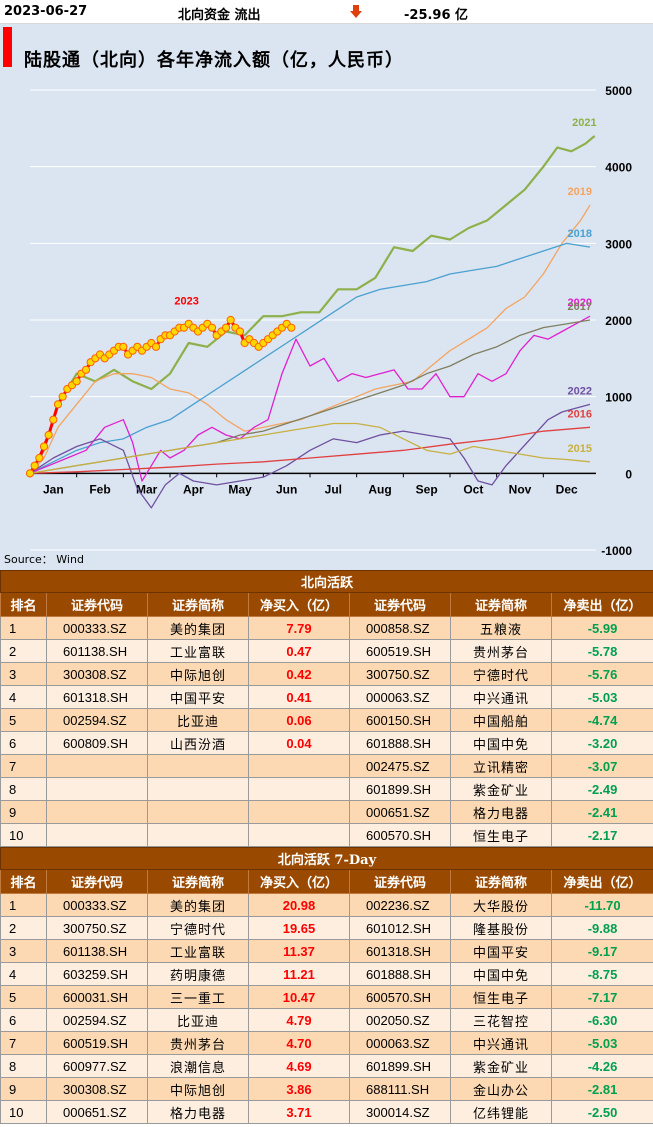  What do you see at coordinates (198, 628) in the screenshot?
I see `buy-name-cell: 美的集团` at bounding box center [198, 628].